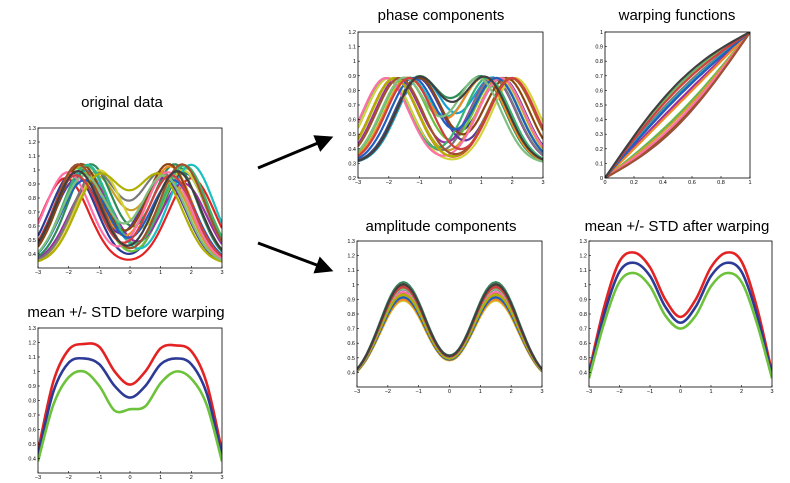 This screenshot has height=483, width=790. Describe the element at coordinates (634, 183) in the screenshot. I see `x-tick-label: 0.2` at that location.